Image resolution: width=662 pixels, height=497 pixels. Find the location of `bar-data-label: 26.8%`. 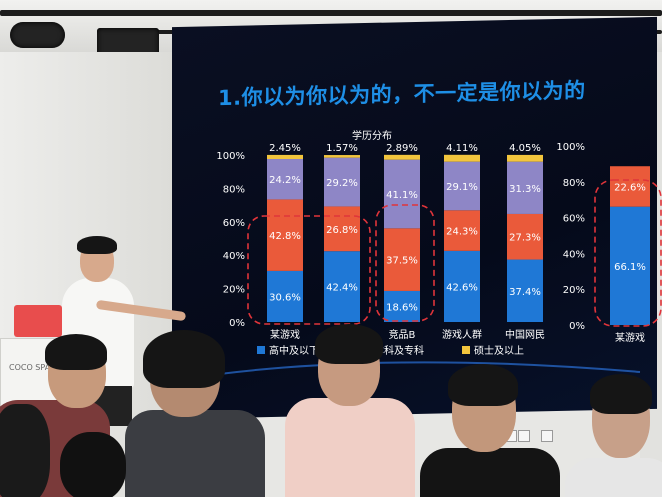

bar-data-label: 26.8% is located at coordinates (342, 230).